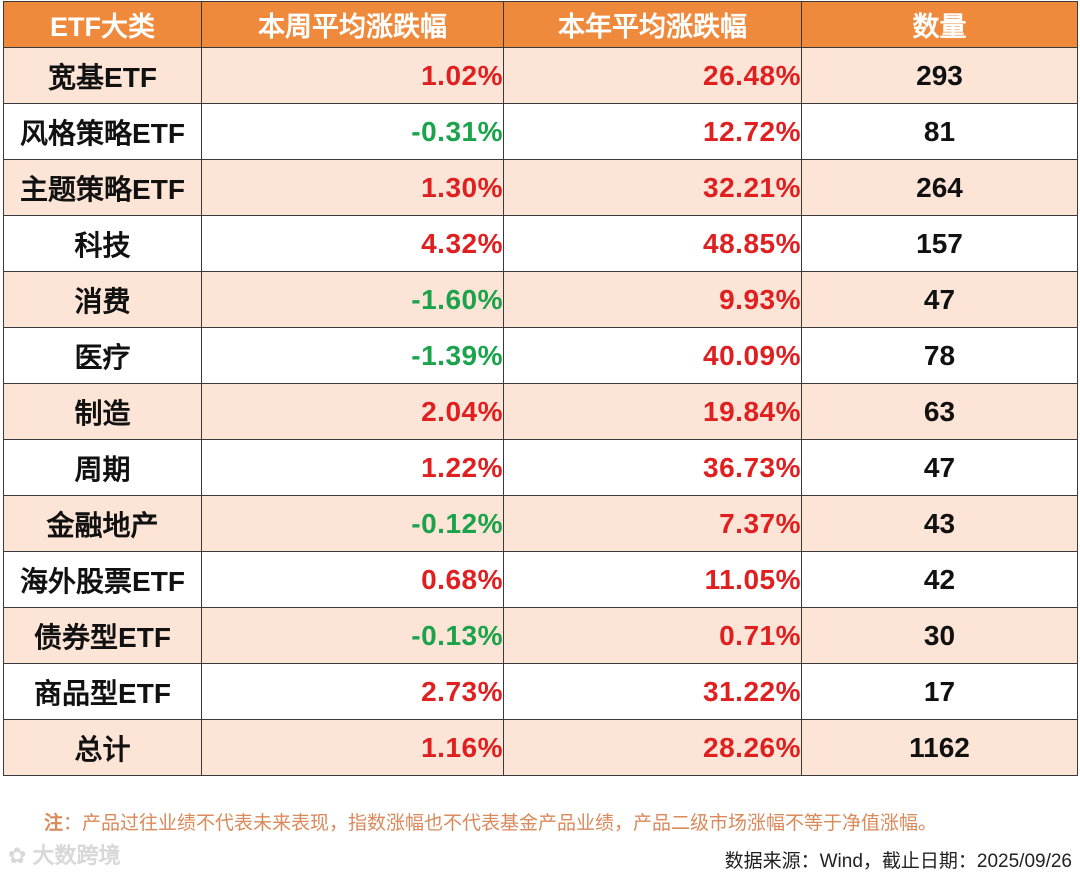  I want to click on watermark-icon: ✿, so click(20, 855).